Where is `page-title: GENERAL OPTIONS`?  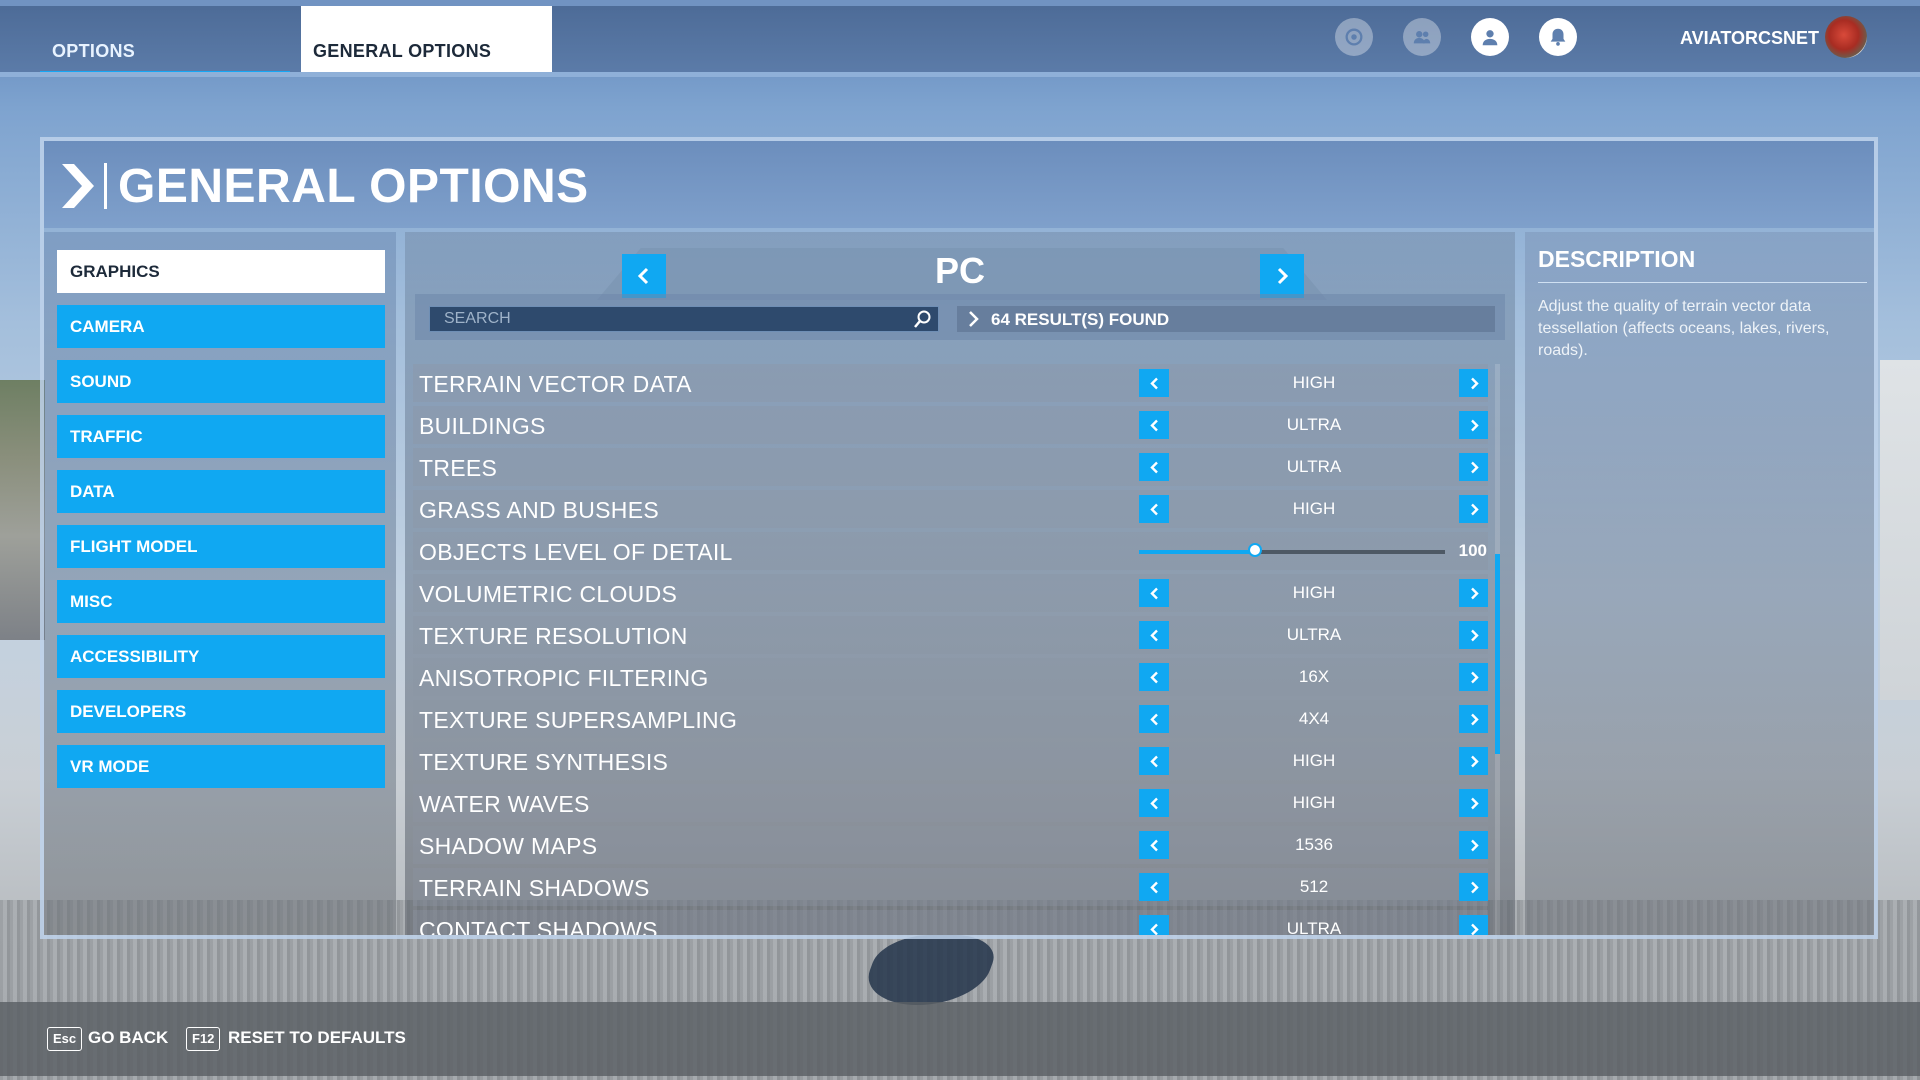 page-title: GENERAL OPTIONS is located at coordinates (353, 186).